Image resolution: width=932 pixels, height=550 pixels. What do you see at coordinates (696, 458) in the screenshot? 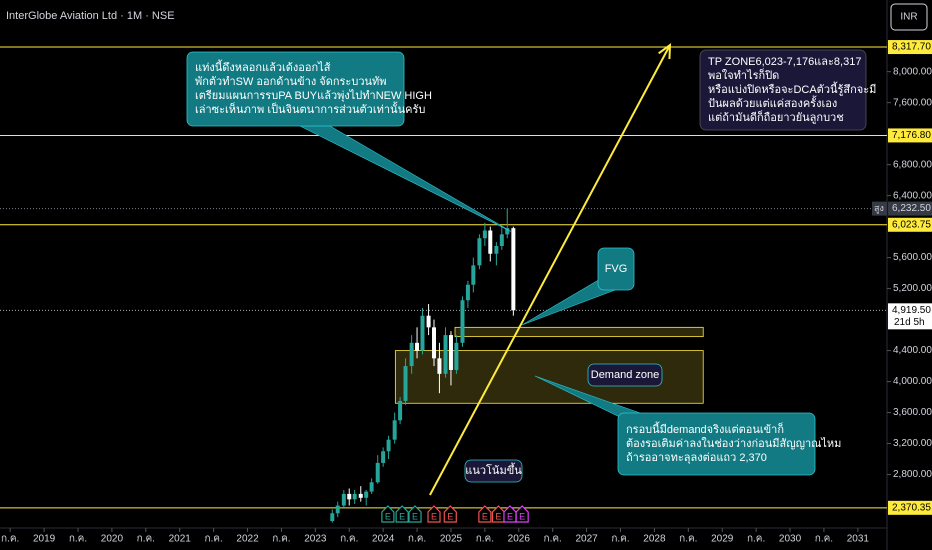
I see `callout-text: ถ้ารออาจทะลุลงต่อแถว 2,370` at bounding box center [696, 458].